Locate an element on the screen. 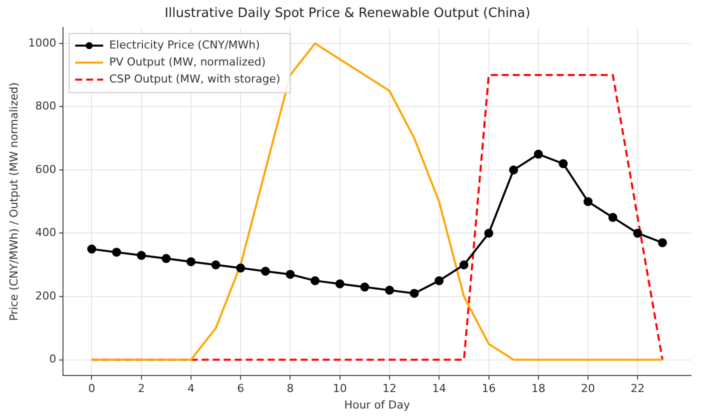  x-tick-label: 18 is located at coordinates (538, 389).